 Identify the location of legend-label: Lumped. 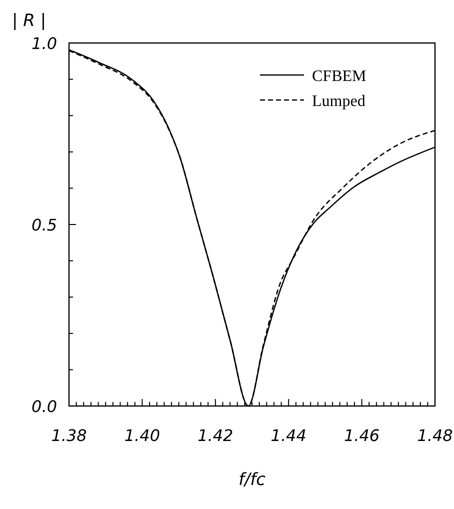
(339, 101).